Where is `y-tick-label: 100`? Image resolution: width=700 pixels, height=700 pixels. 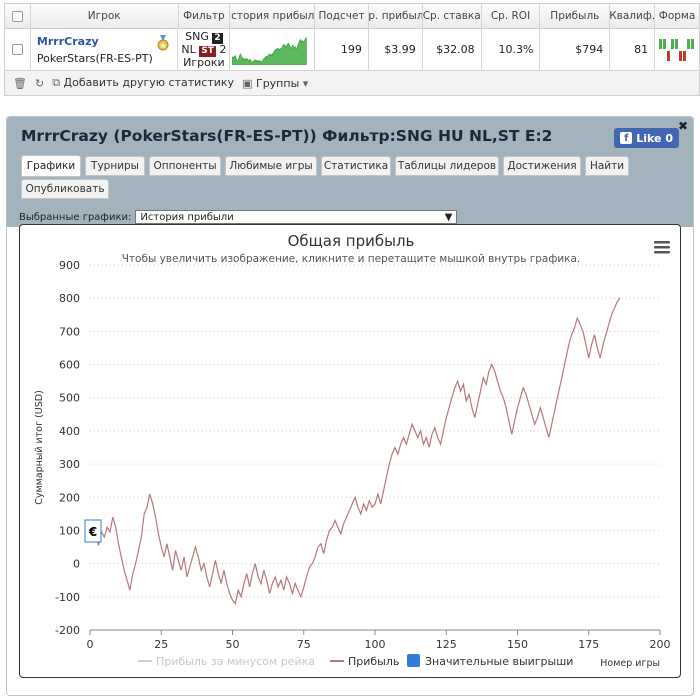 y-tick-label: 100 is located at coordinates (69, 530).